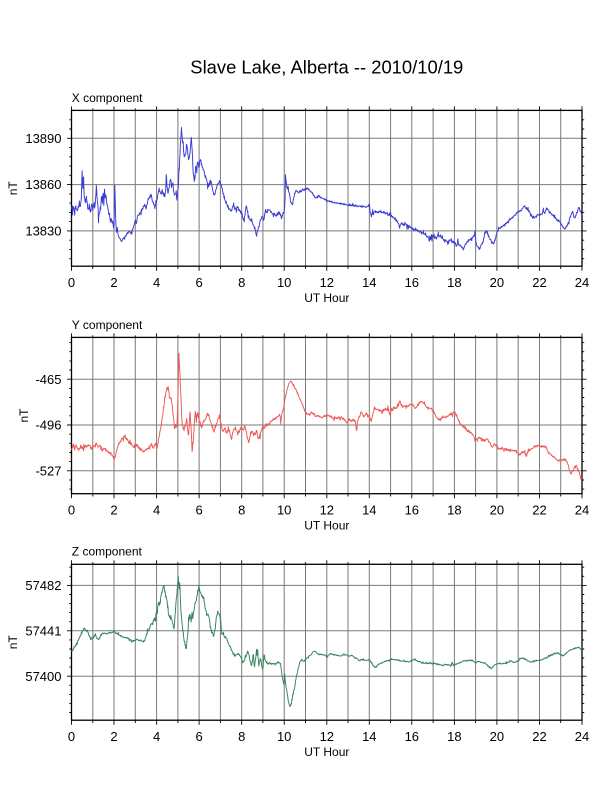 Image resolution: width=612 pixels, height=792 pixels. Describe the element at coordinates (43, 138) in the screenshot. I see `svg-text: 13890` at that location.